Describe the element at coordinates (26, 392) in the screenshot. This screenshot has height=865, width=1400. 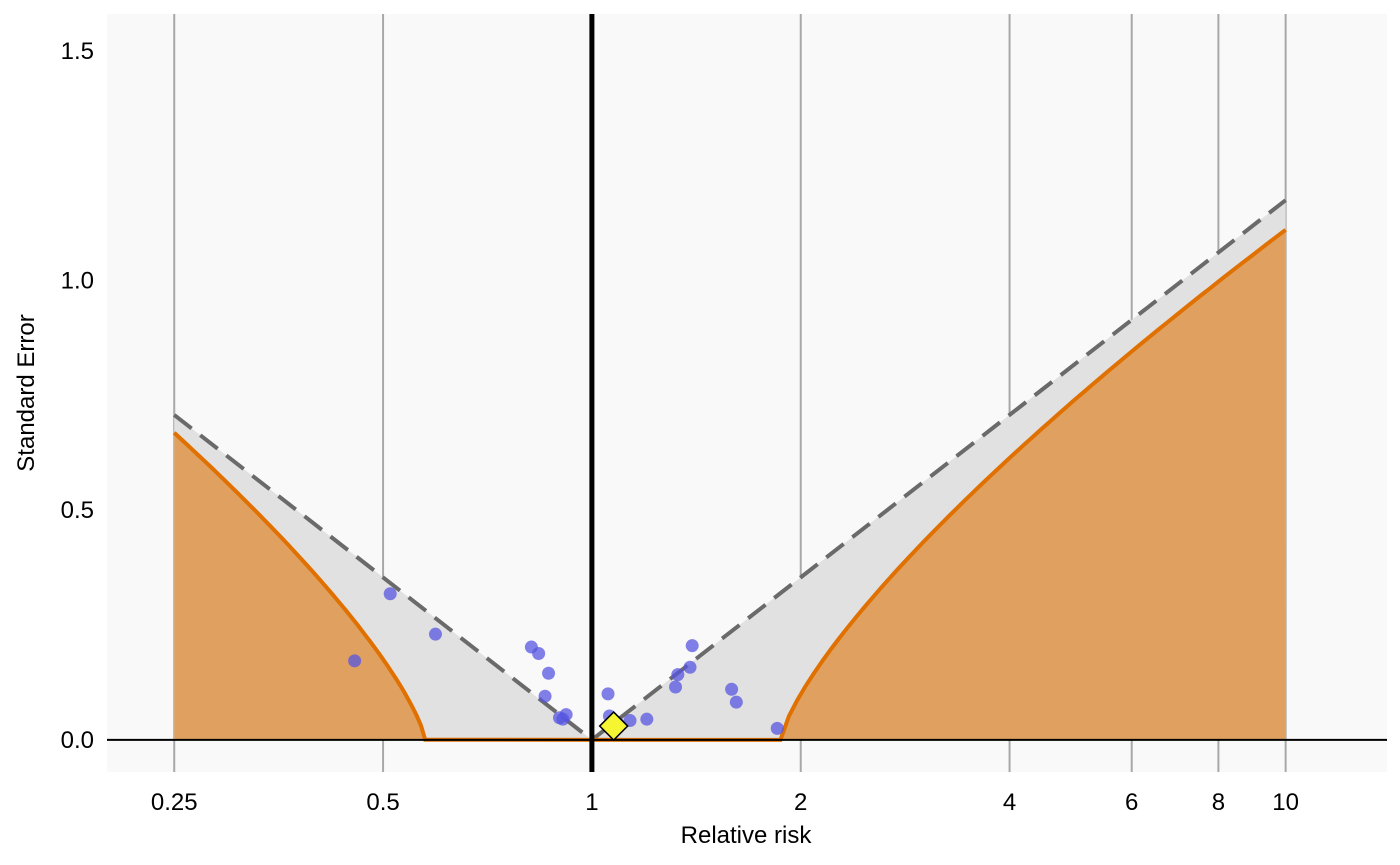
I see `y-axis-title: Standard Error` at that location.